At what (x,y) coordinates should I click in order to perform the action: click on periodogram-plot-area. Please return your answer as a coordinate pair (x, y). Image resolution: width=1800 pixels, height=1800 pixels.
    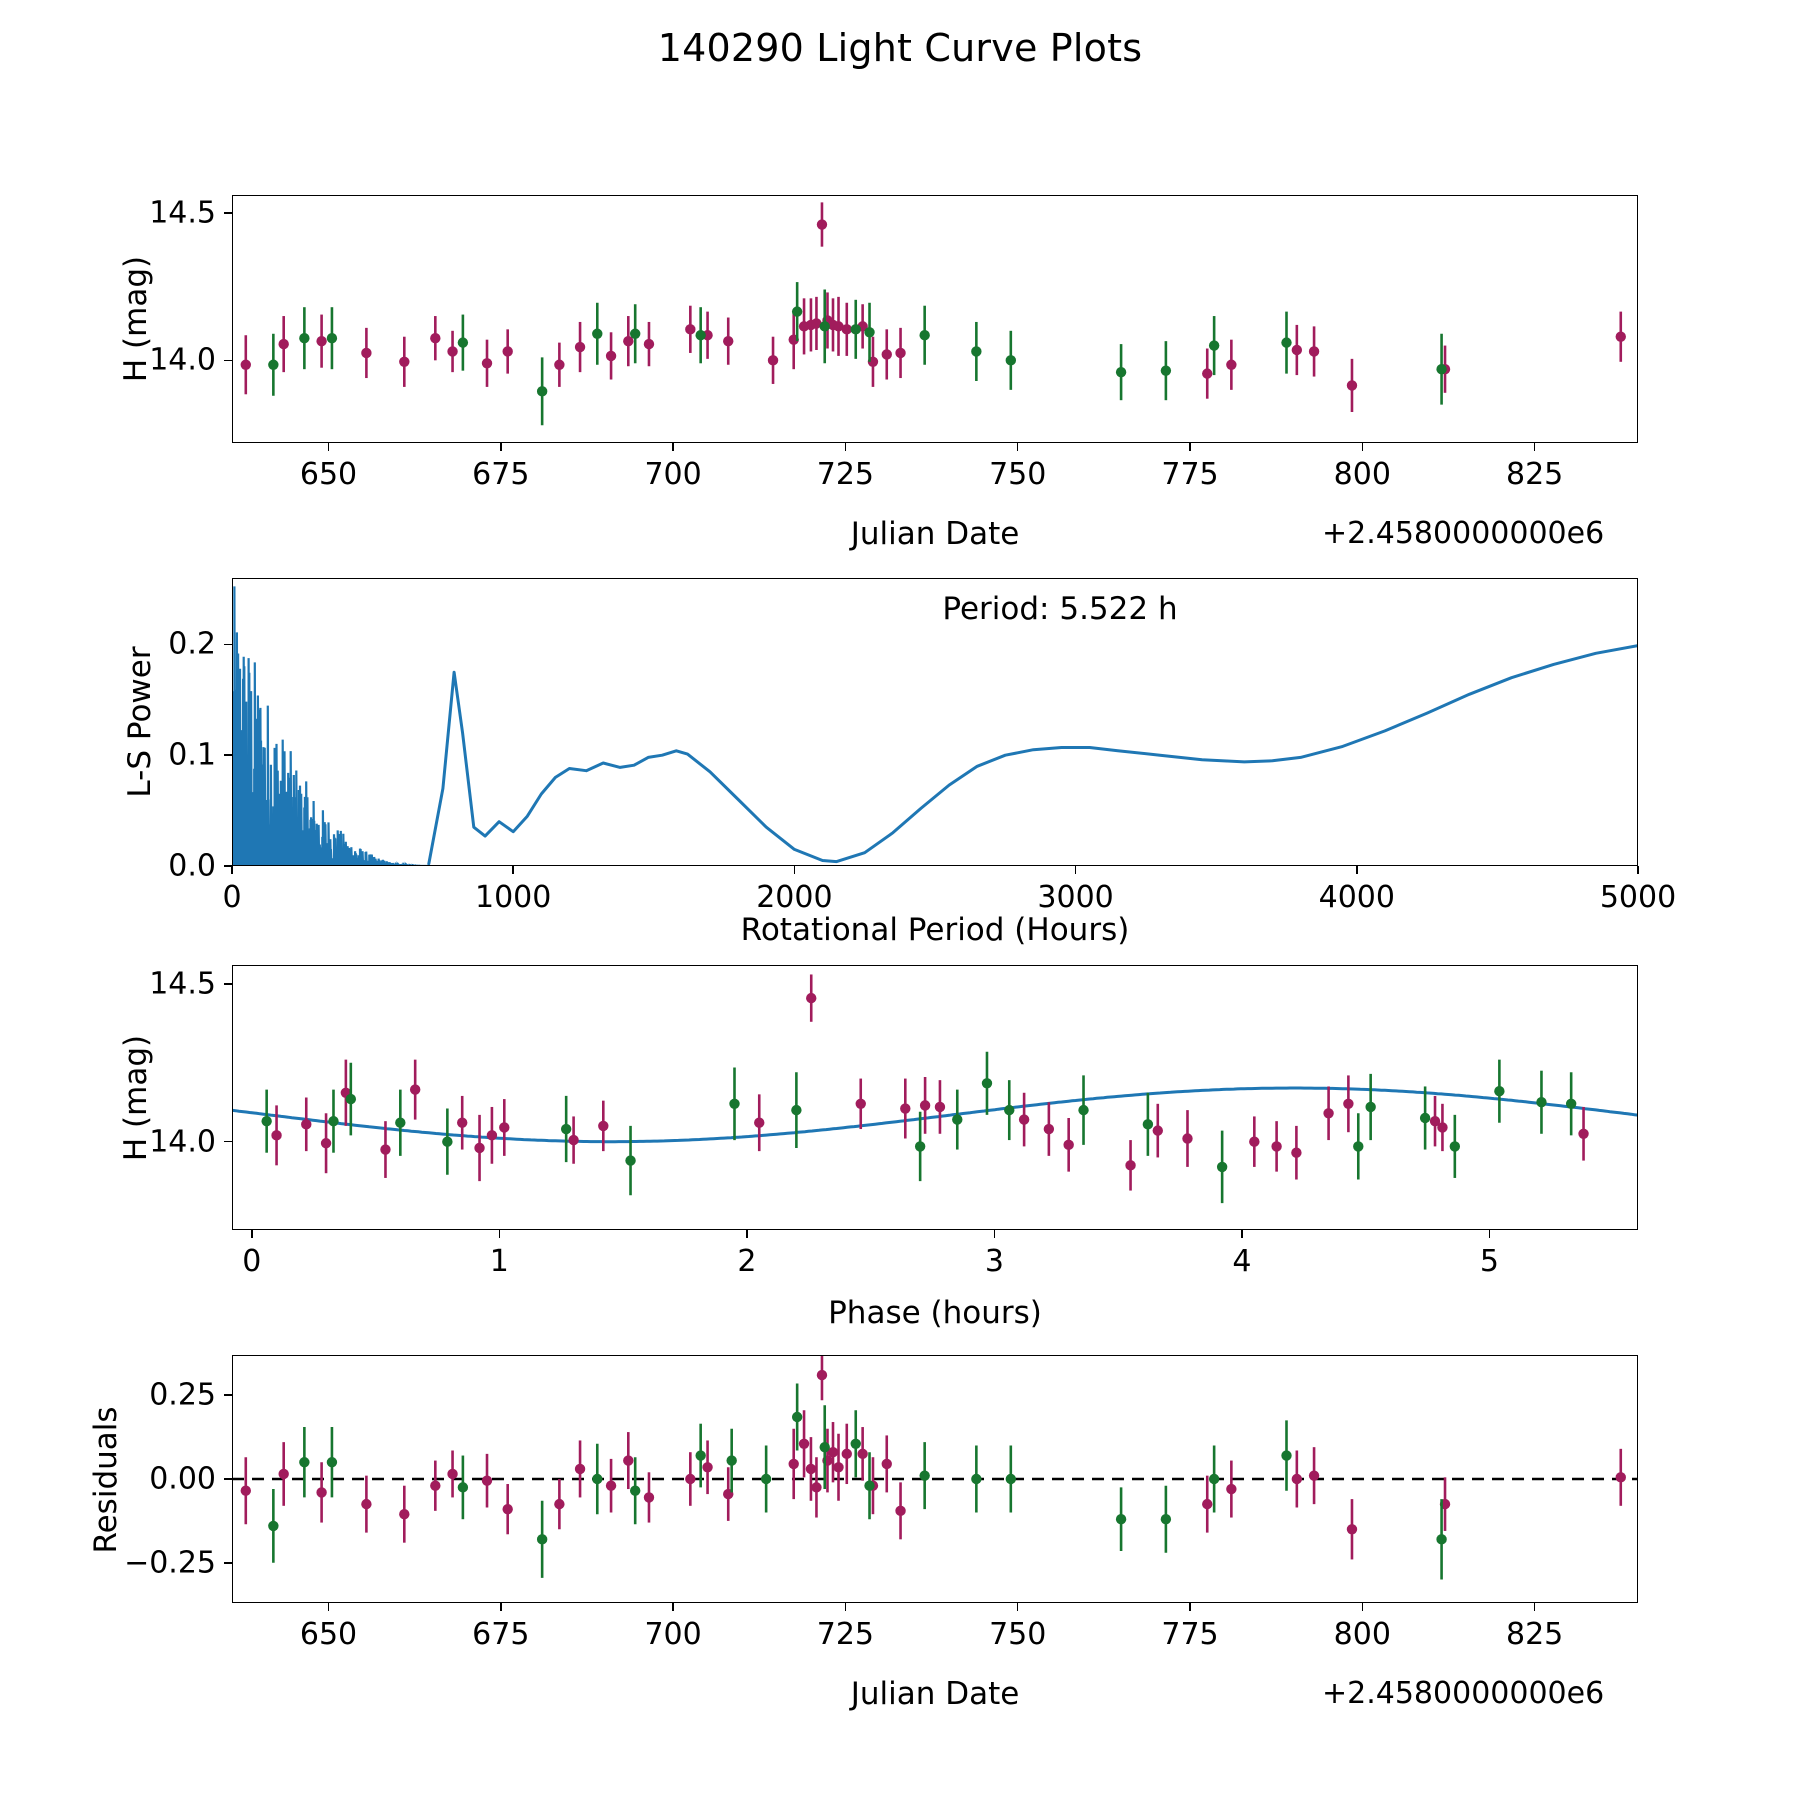
    Looking at the image, I should click on (935, 726).